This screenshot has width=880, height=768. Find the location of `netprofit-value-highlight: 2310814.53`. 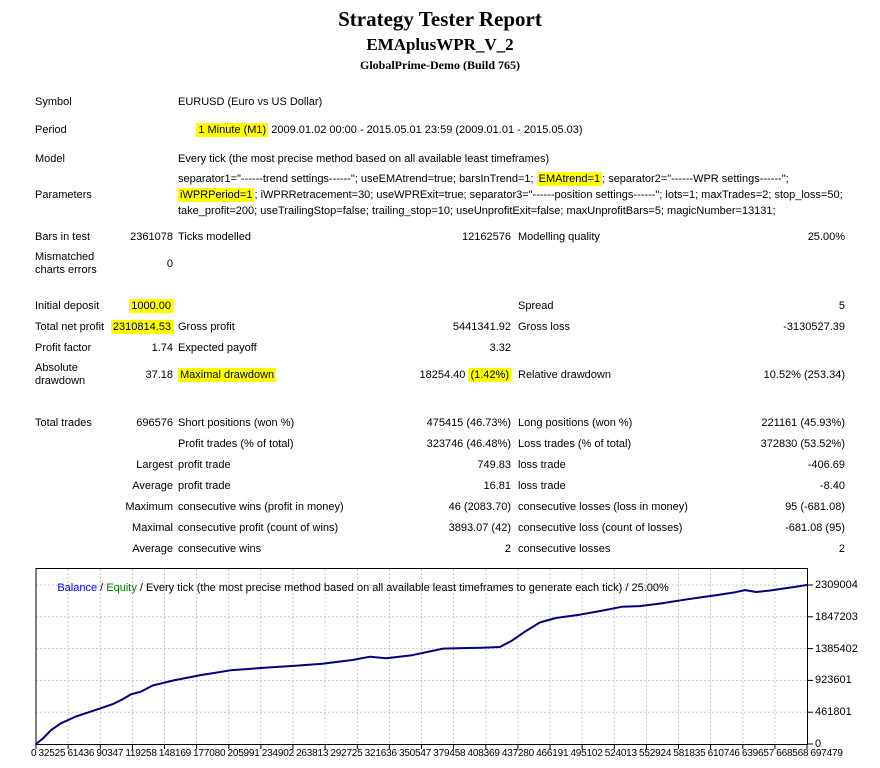

netprofit-value-highlight: 2310814.53 is located at coordinates (141, 326).